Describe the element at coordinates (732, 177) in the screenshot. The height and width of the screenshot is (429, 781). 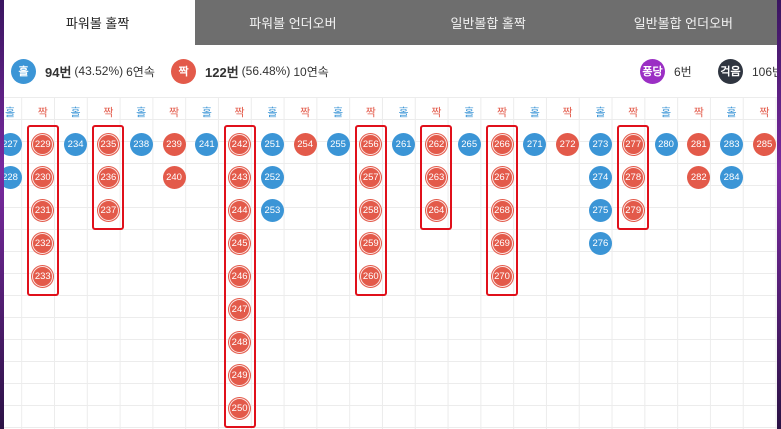
I see `result-ball-odd: 284` at that location.